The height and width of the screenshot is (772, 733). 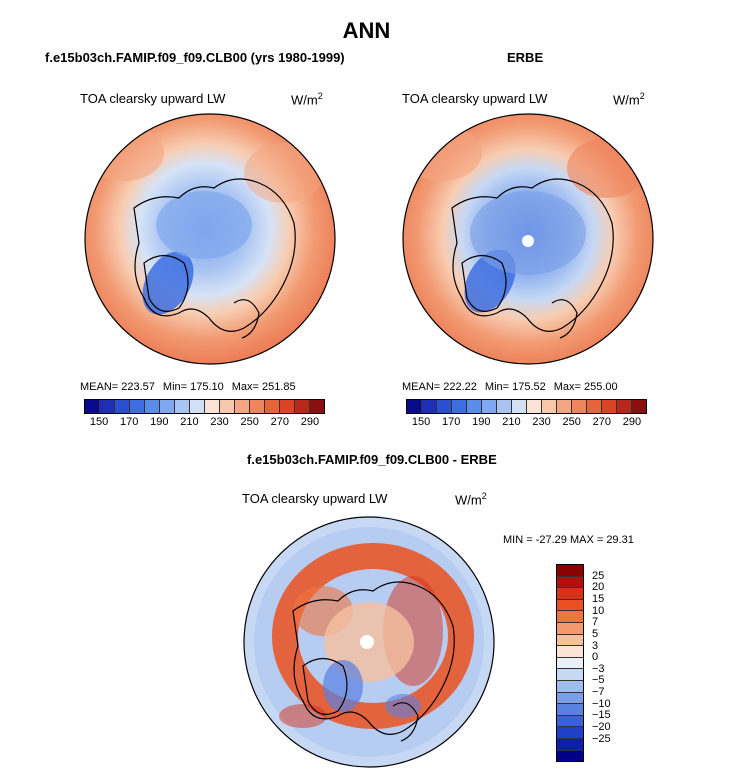 What do you see at coordinates (168, 283) in the screenshot?
I see `greenland-low-region` at bounding box center [168, 283].